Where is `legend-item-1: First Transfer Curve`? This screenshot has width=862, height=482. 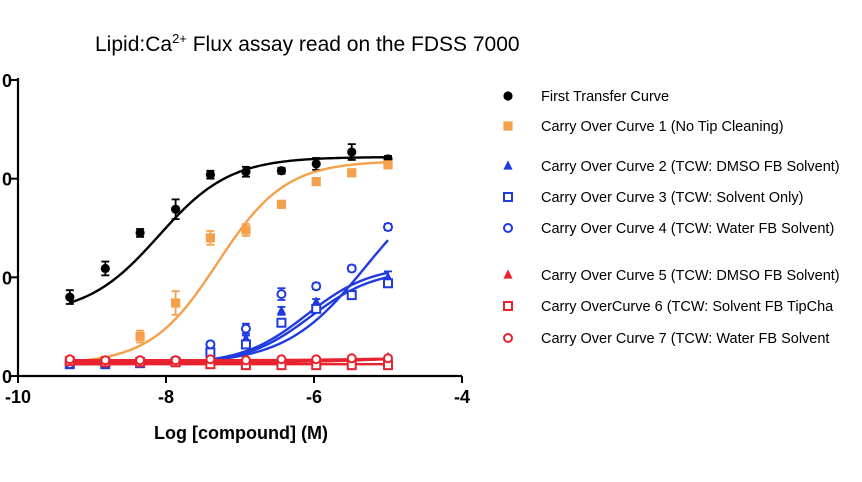 legend-item-1: First Transfer Curve is located at coordinates (586, 97).